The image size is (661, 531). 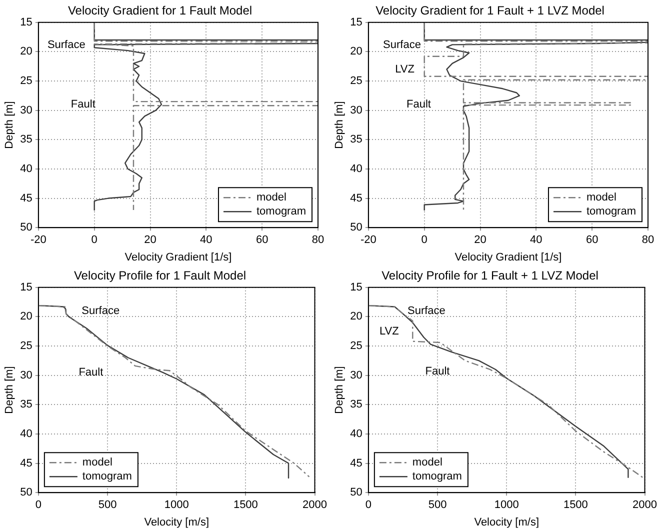 I want to click on chart-title: Velocity Profile for 1 Fault Model, so click(x=160, y=275).